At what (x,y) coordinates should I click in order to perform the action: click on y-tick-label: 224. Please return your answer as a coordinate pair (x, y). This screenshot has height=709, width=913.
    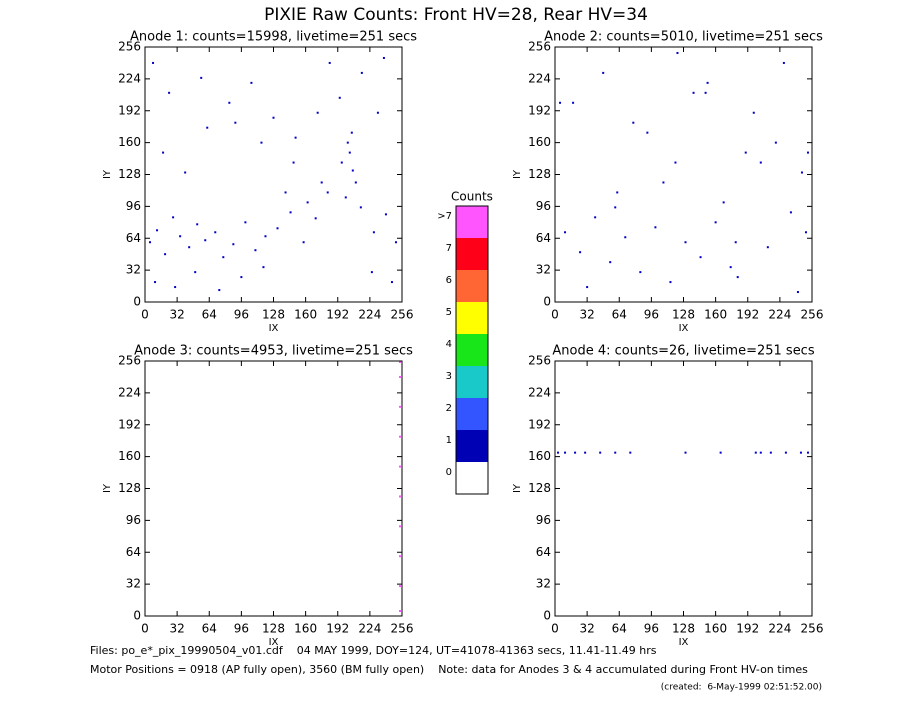
    Looking at the image, I should click on (129, 78).